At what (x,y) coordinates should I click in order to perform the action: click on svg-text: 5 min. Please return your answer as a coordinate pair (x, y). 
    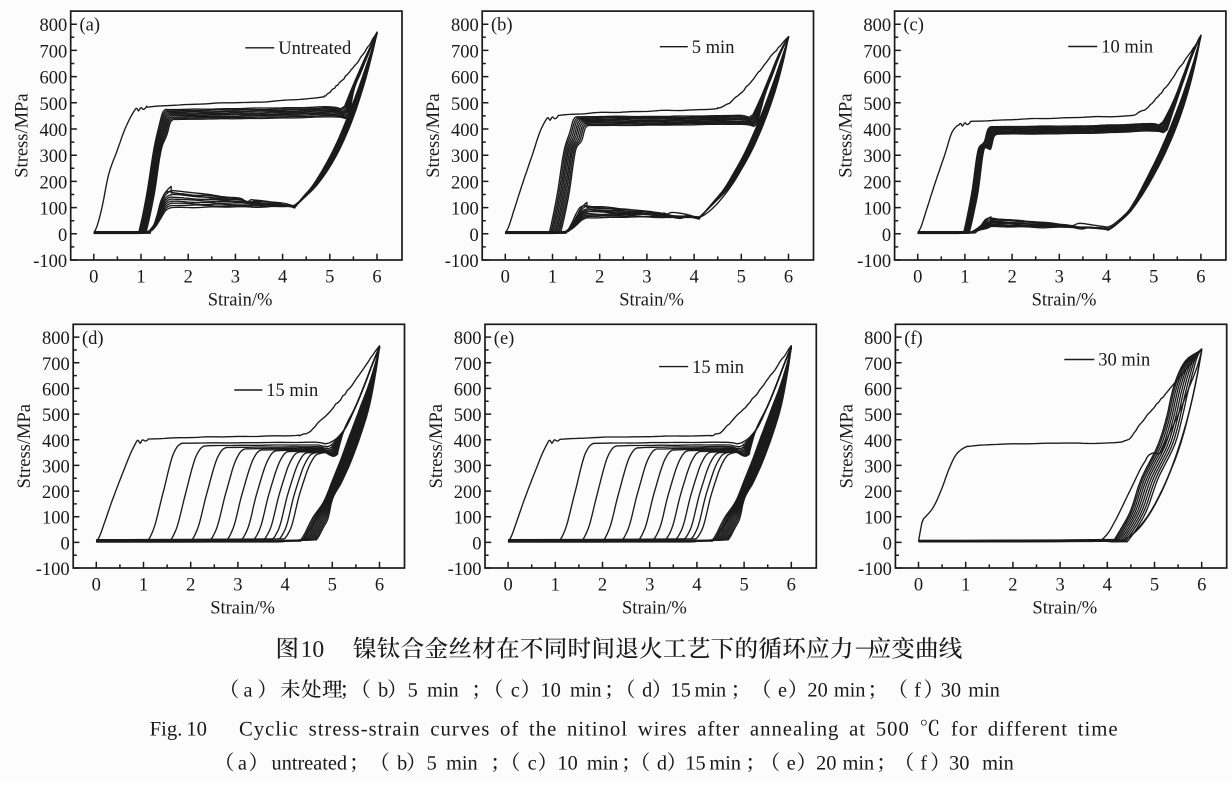
    Looking at the image, I should click on (713, 48).